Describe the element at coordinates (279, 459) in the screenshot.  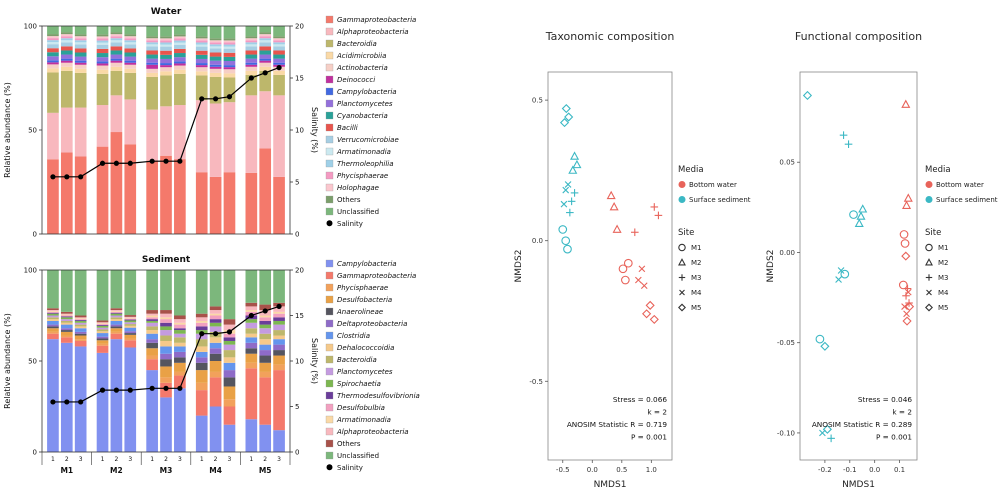
I see `replicate-label: 3` at that location.